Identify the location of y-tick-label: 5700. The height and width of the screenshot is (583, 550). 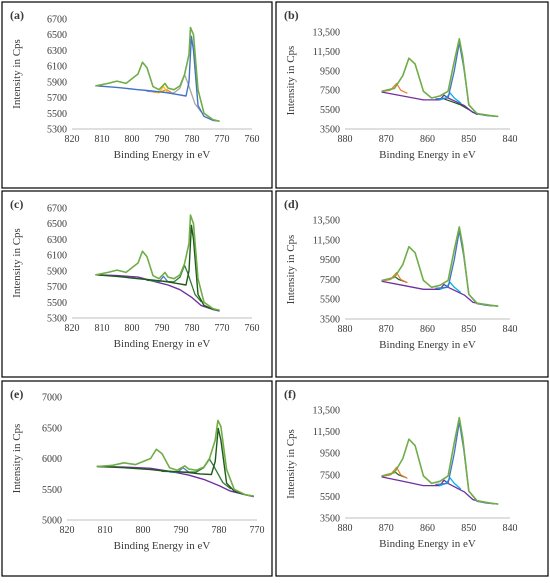
(57, 287).